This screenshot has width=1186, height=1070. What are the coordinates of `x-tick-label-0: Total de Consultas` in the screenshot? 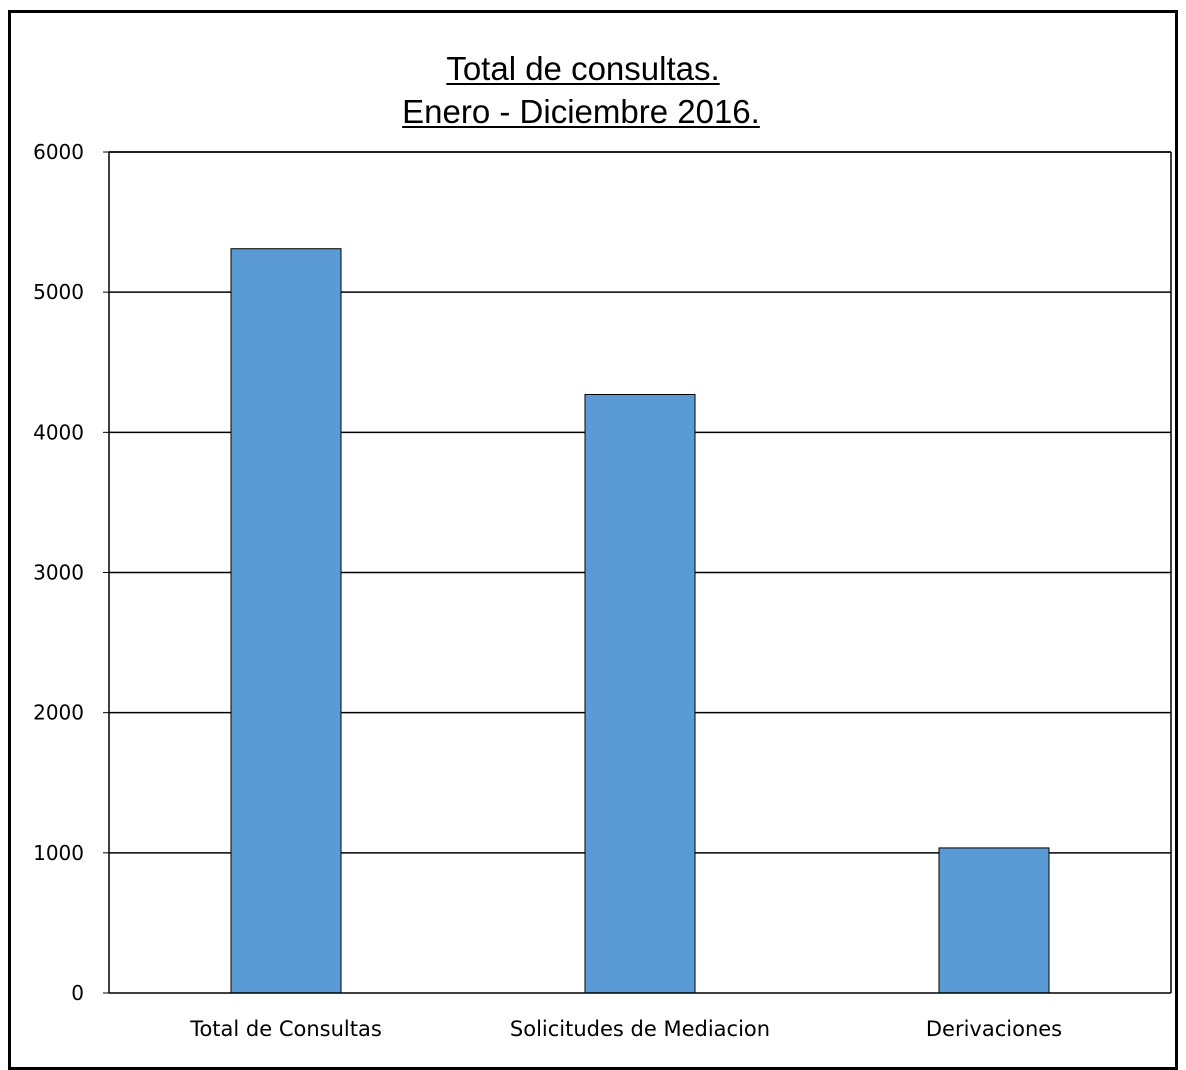 It's located at (285, 1029).